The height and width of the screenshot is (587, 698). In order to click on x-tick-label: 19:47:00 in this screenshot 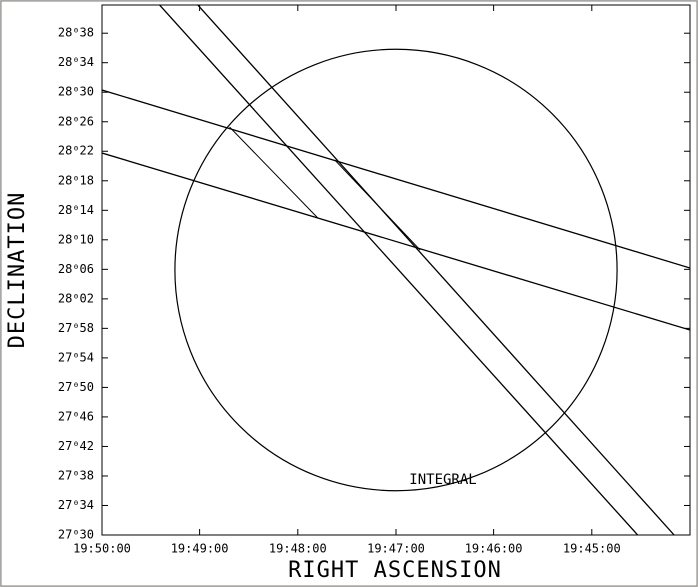, I will do `click(396, 549)`.